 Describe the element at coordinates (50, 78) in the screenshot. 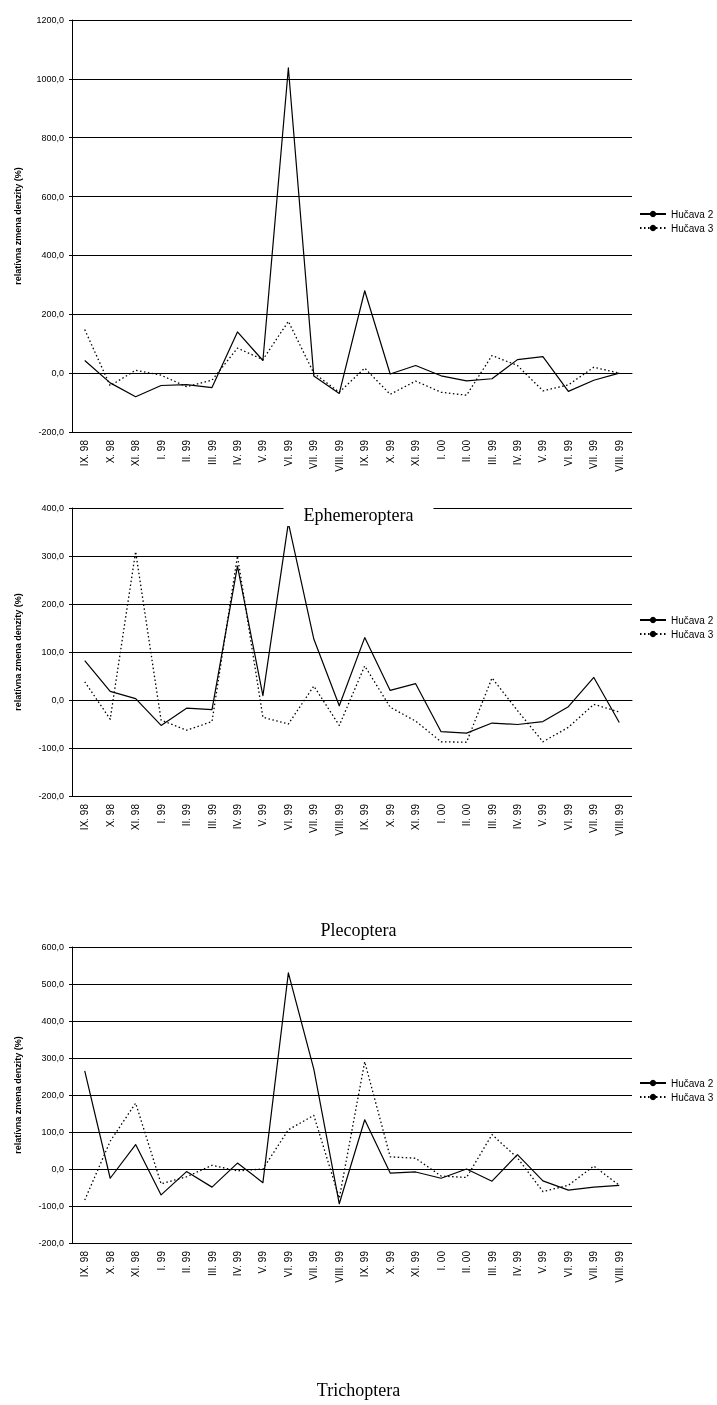

I see `y-tick-label: 1000,0` at that location.